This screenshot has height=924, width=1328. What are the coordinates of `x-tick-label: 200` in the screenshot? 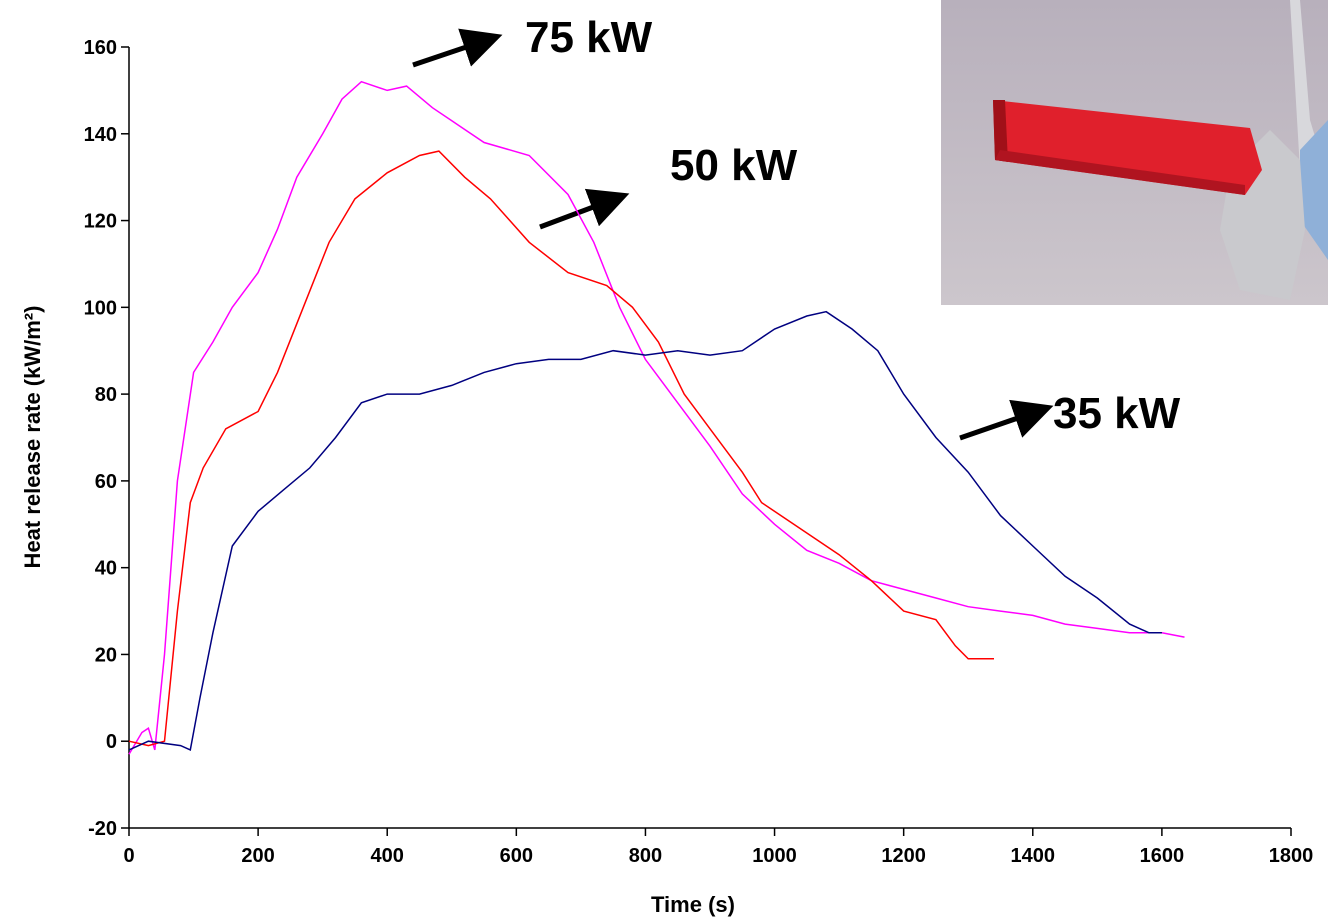 It's located at (257, 856).